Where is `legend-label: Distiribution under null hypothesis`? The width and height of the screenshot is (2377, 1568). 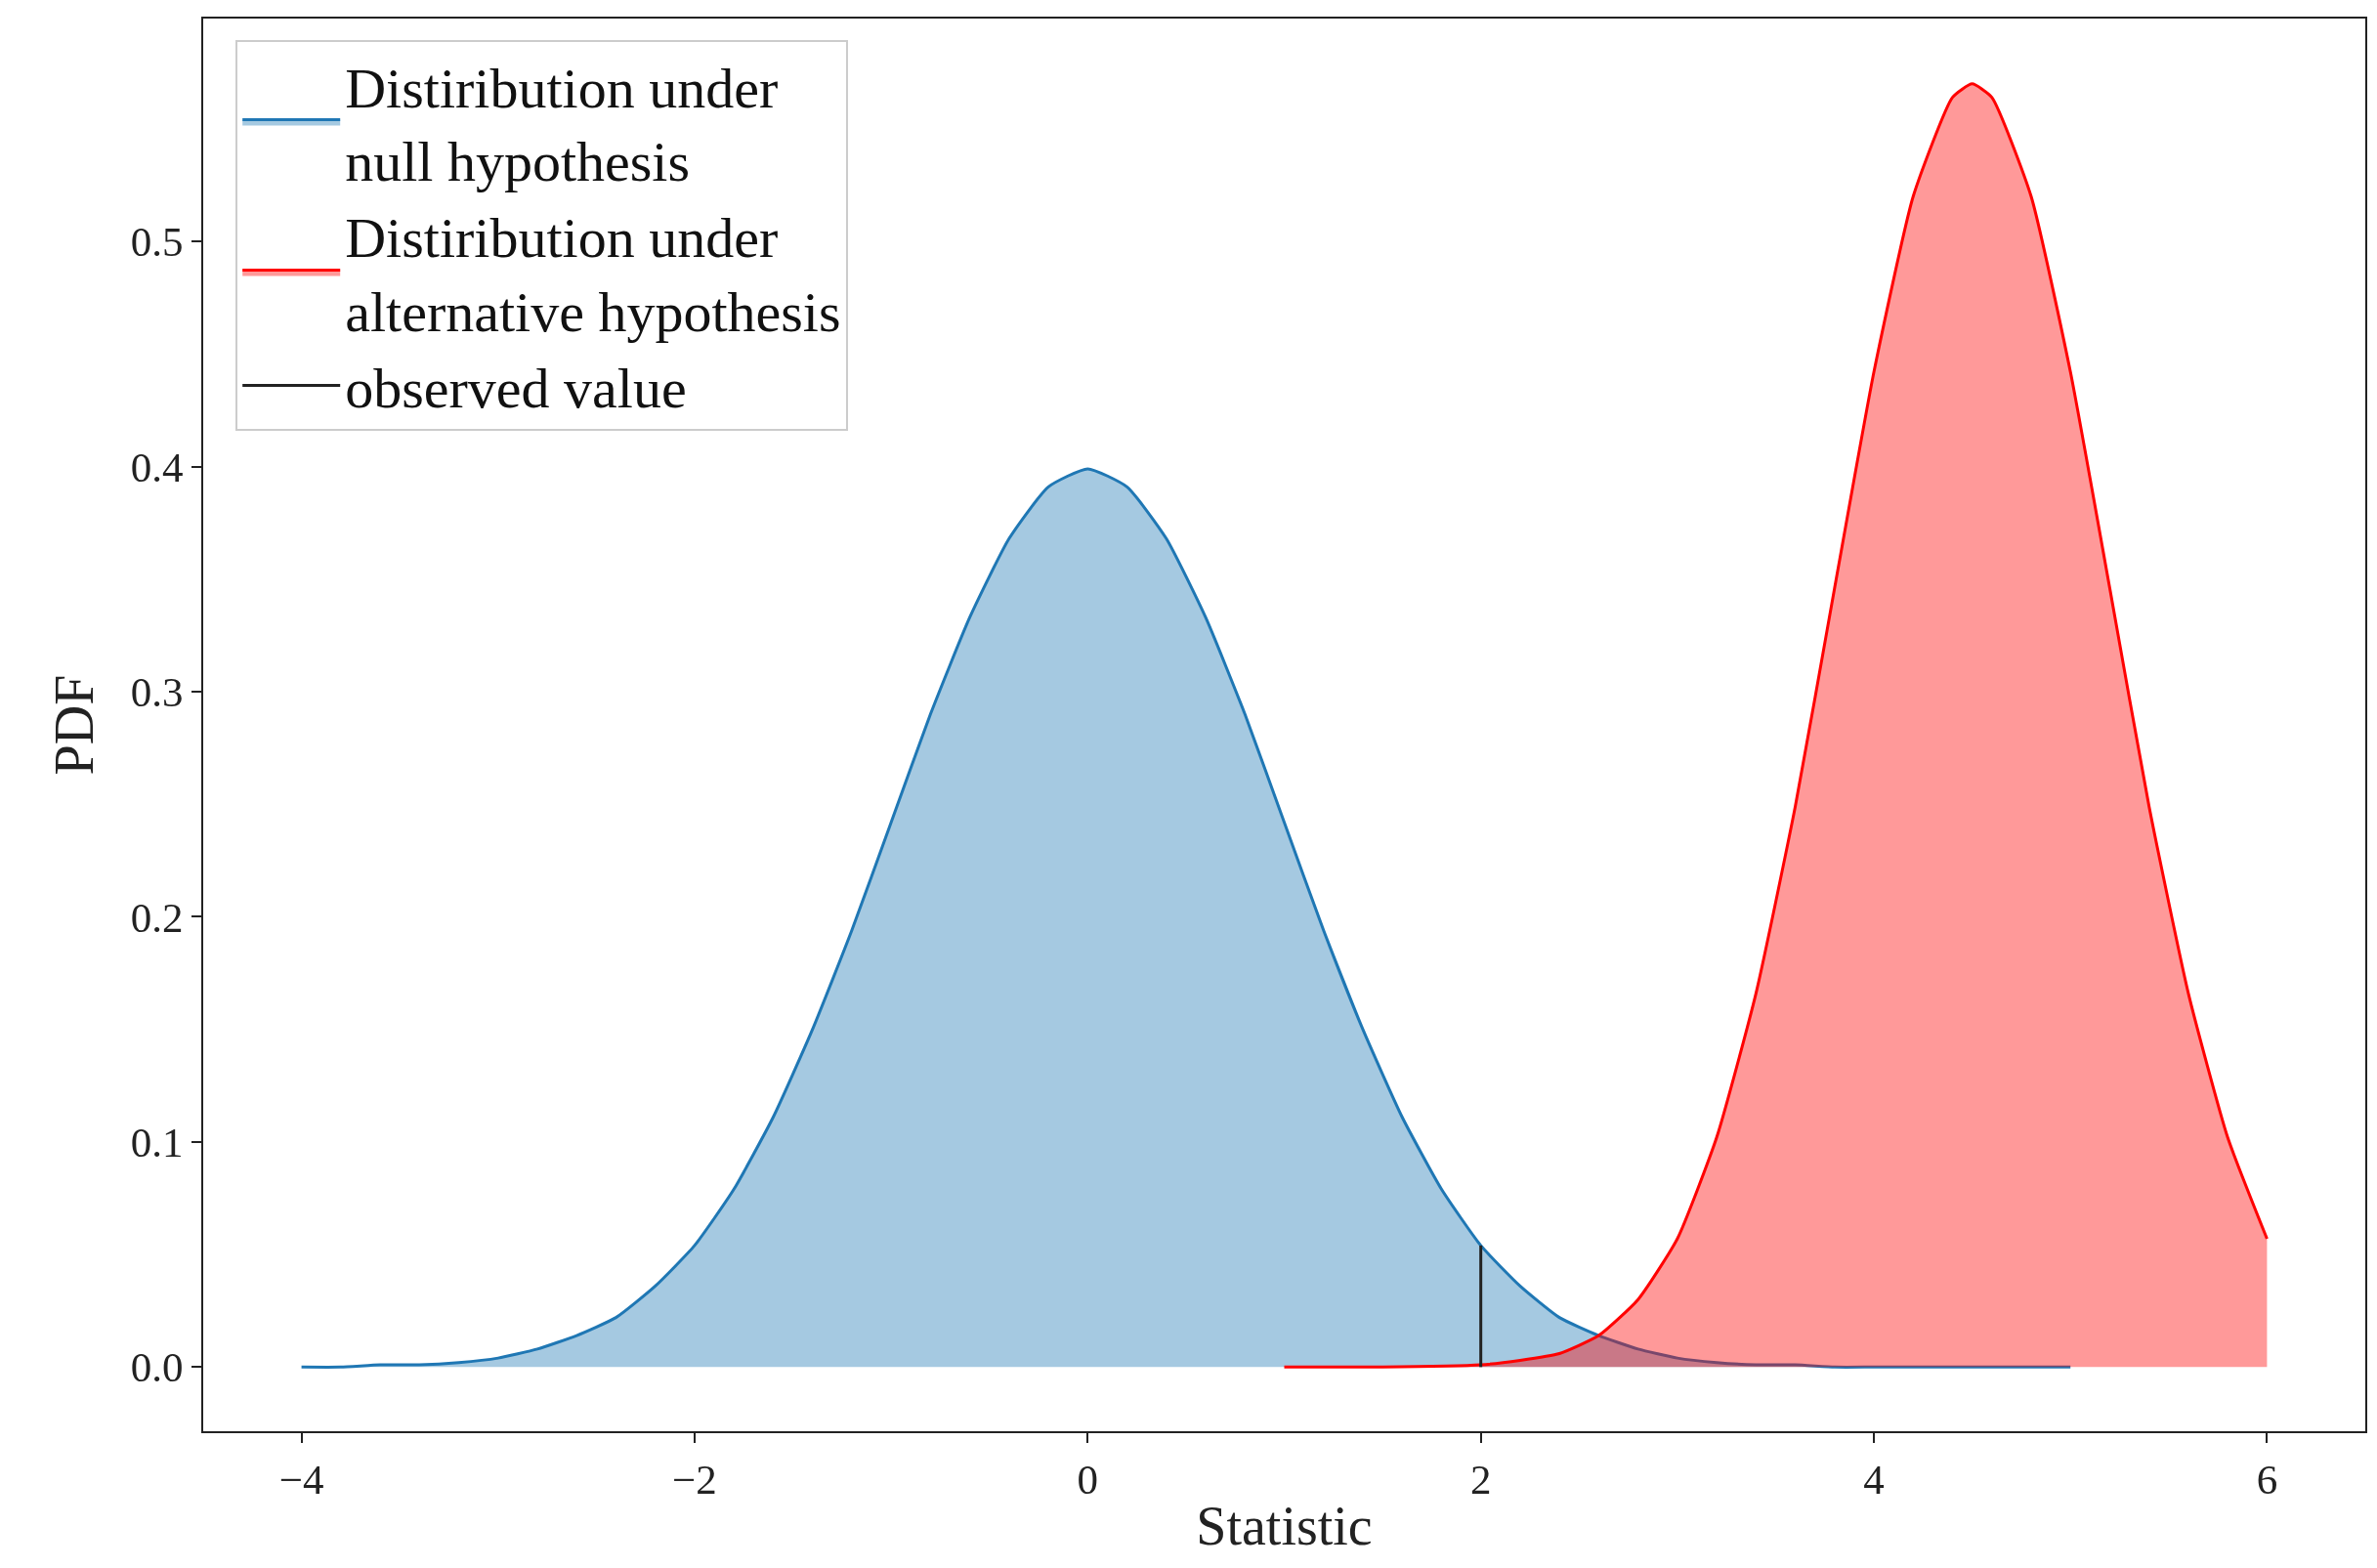 legend-label: Distiribution under null hypothesis is located at coordinates (562, 124).